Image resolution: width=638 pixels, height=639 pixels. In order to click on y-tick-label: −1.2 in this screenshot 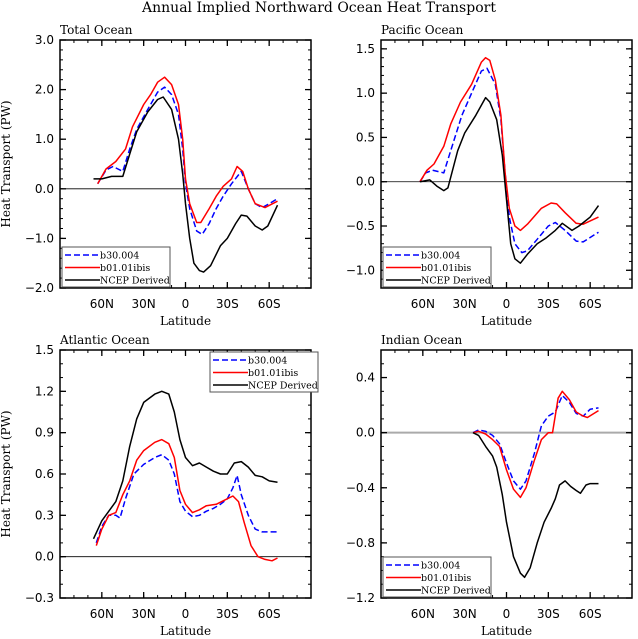, I will do `click(360, 598)`.